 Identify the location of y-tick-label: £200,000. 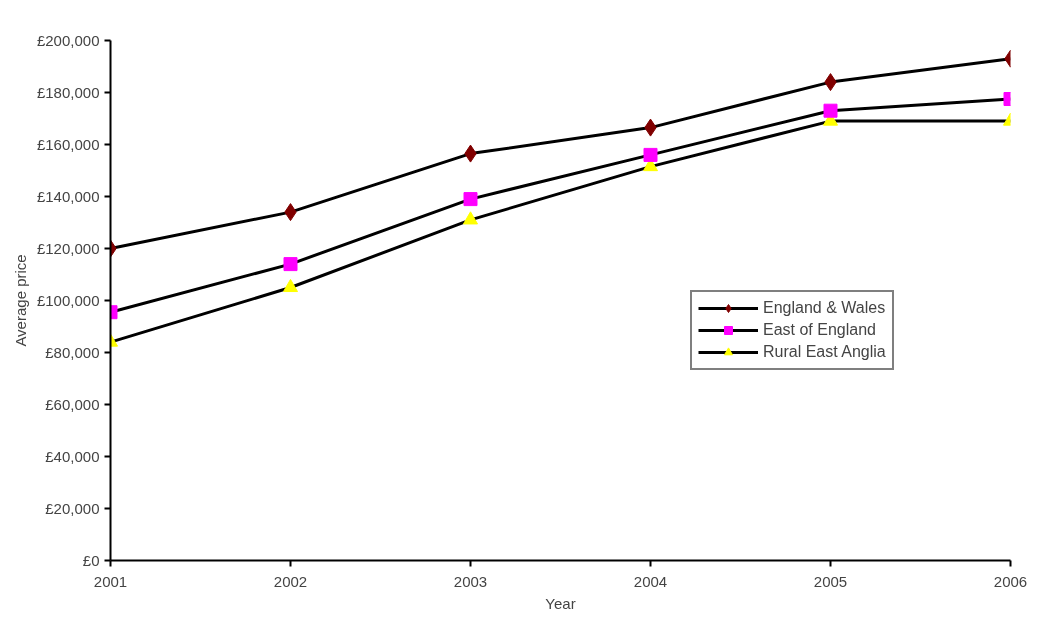
(68, 40).